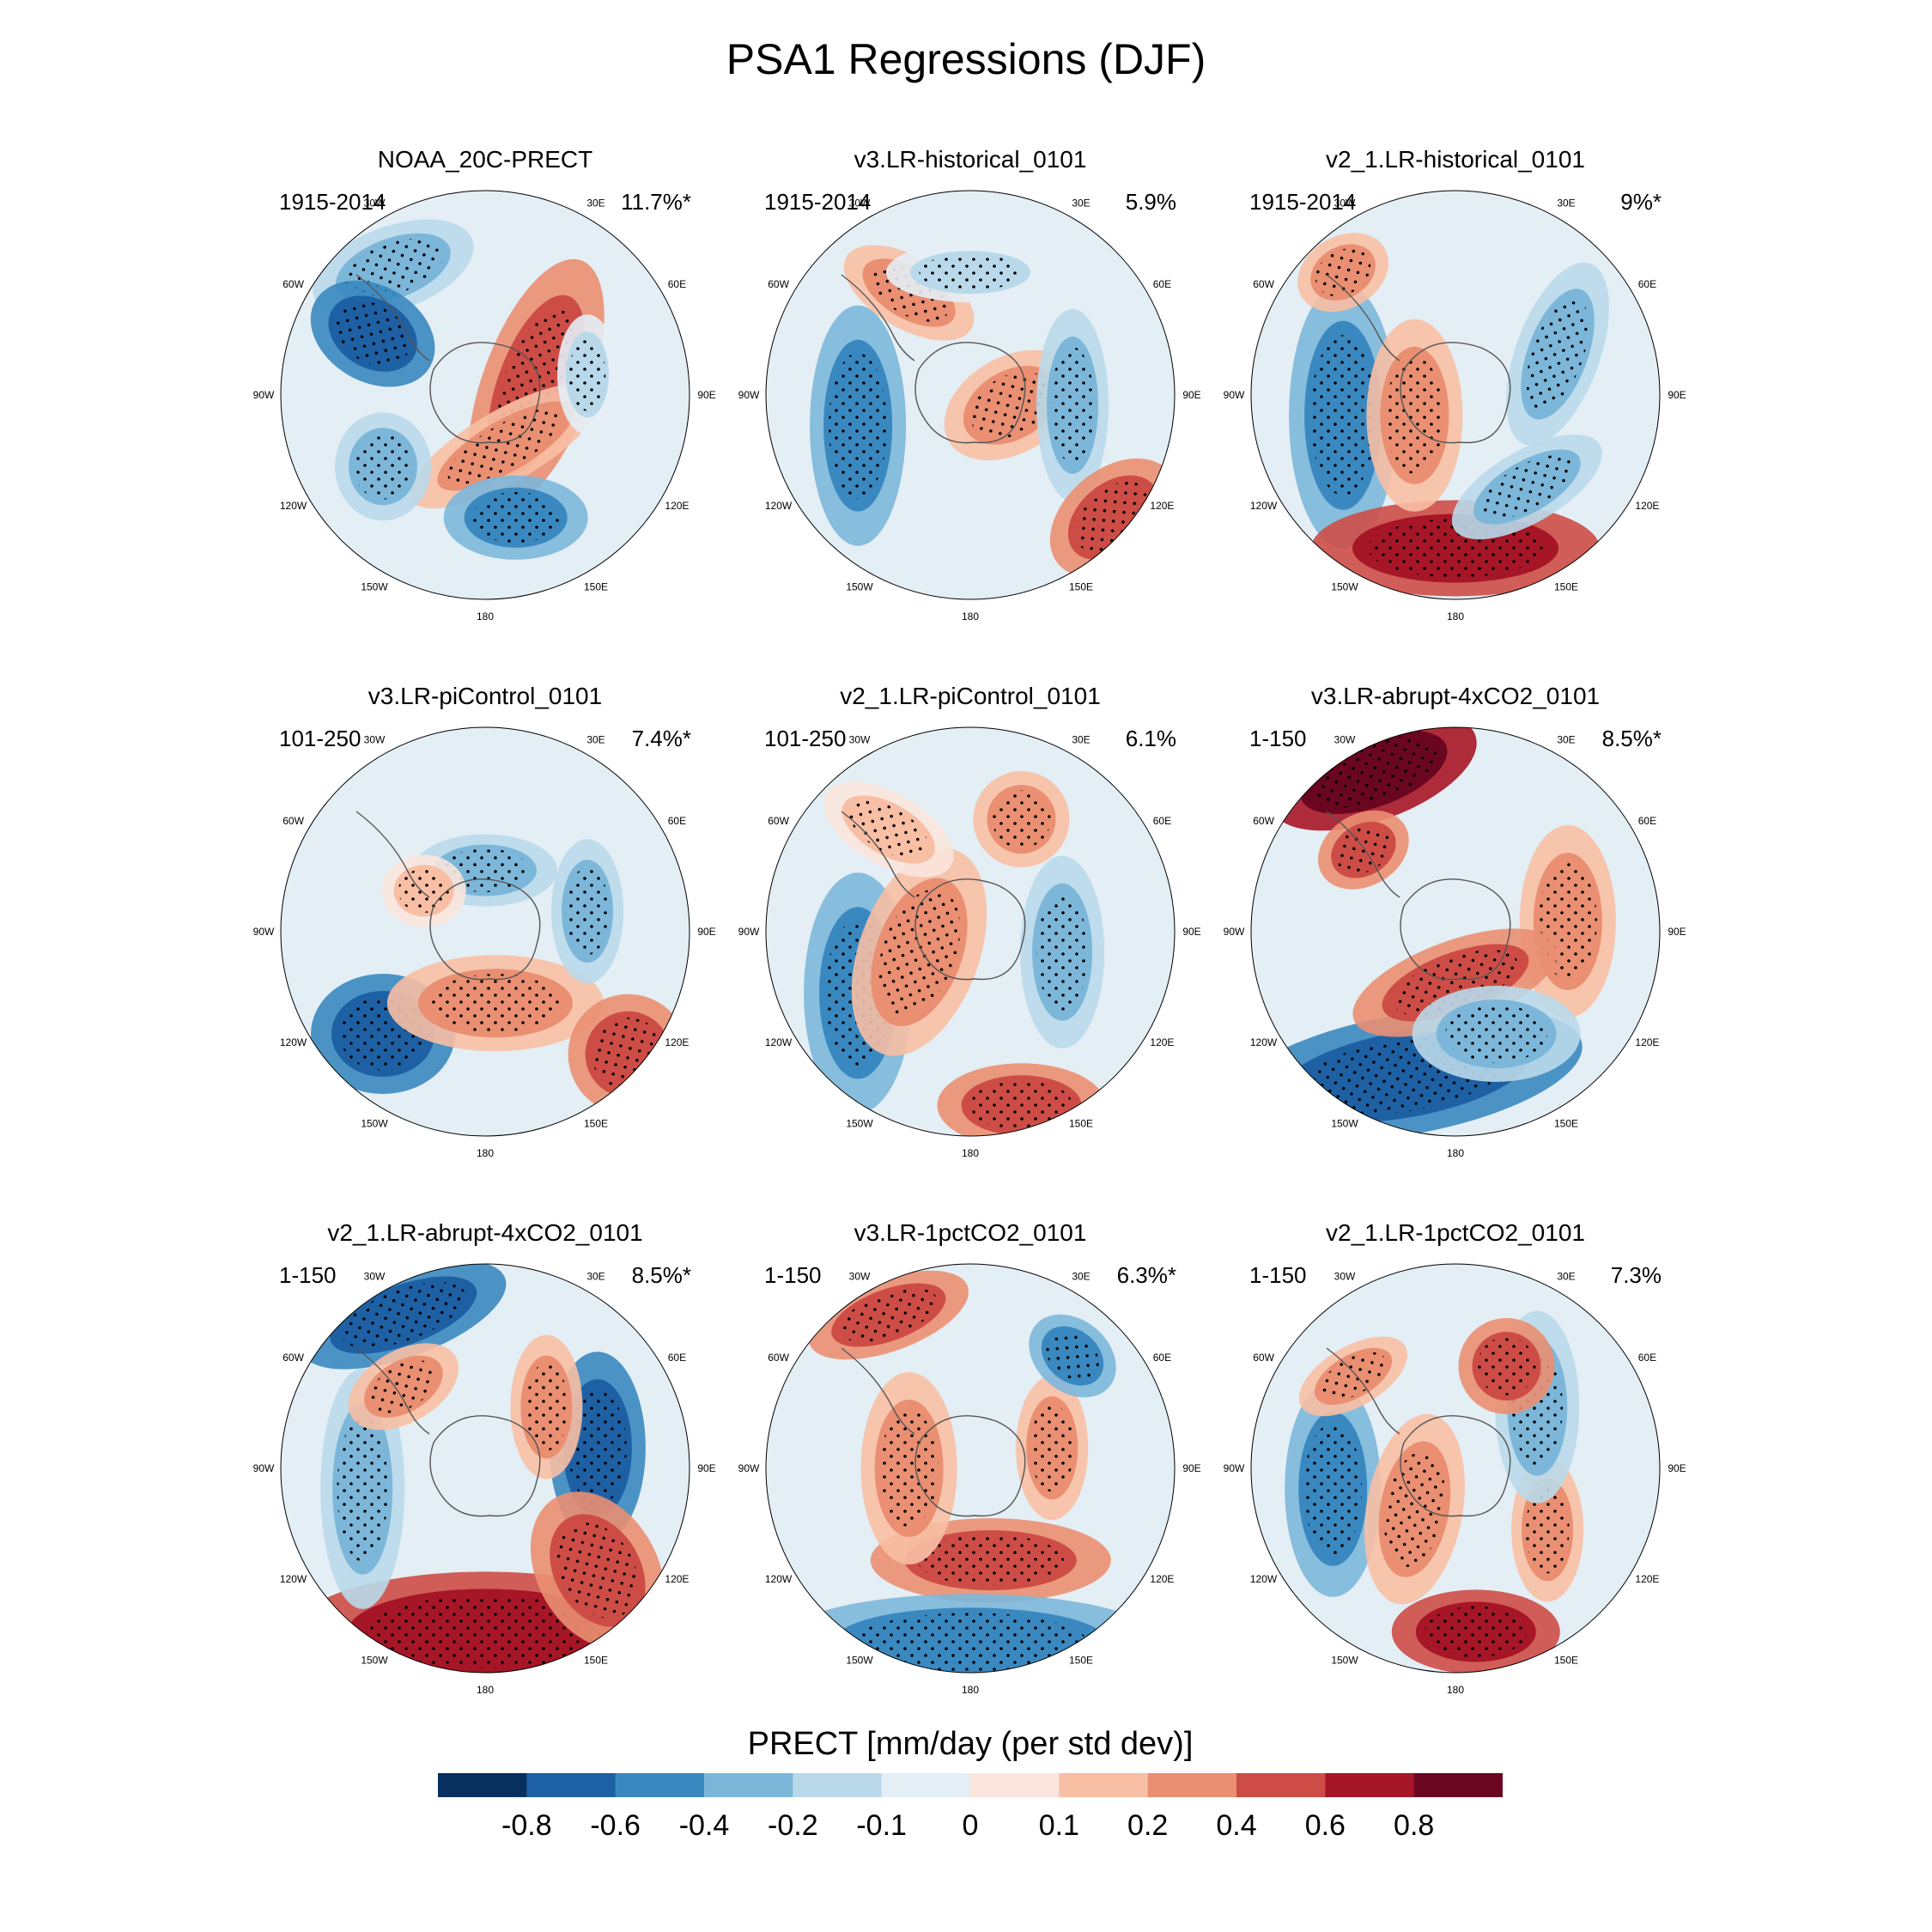 Image resolution: width=1932 pixels, height=1932 pixels. I want to click on colorbar-tick-label: 0.1, so click(1059, 1826).